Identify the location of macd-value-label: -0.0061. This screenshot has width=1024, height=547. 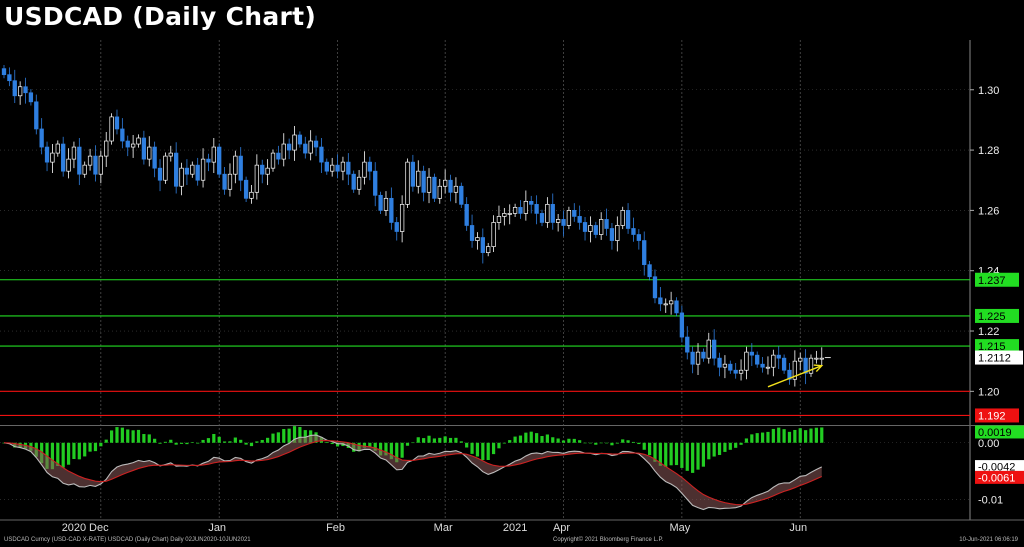
(996, 478).